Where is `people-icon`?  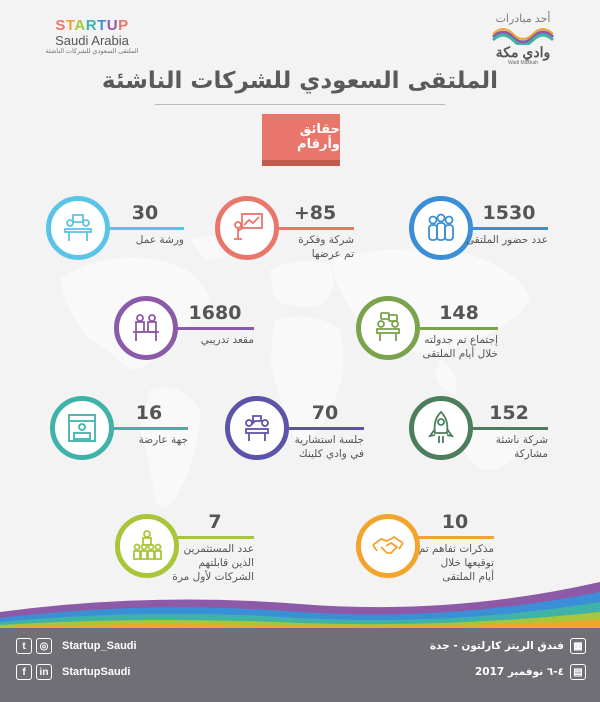
people-icon is located at coordinates (441, 227).